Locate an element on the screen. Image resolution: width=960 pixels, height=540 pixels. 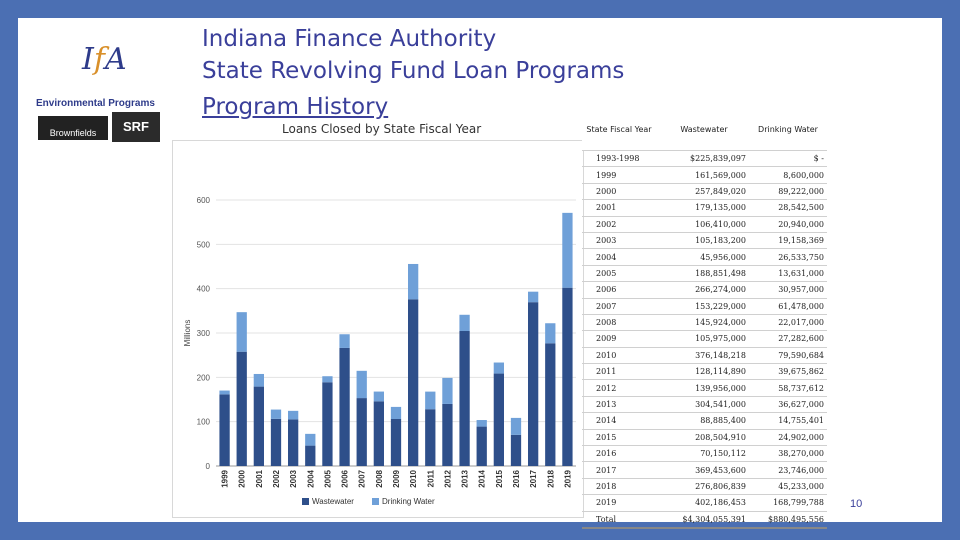
y-tick-label: 400 is located at coordinates (204, 289).